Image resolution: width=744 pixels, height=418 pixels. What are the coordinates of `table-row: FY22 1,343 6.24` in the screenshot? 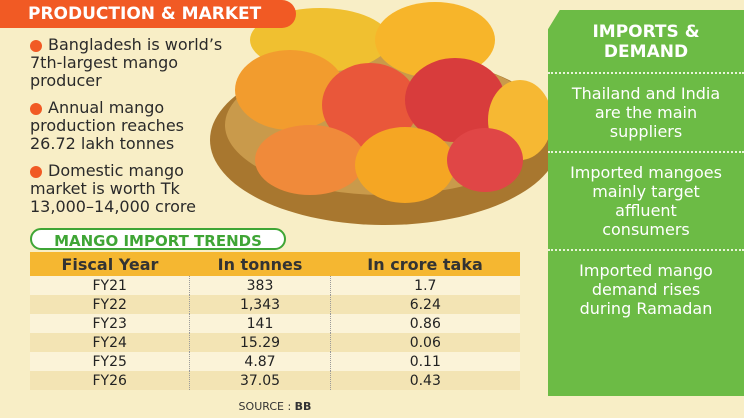 It's located at (275, 304).